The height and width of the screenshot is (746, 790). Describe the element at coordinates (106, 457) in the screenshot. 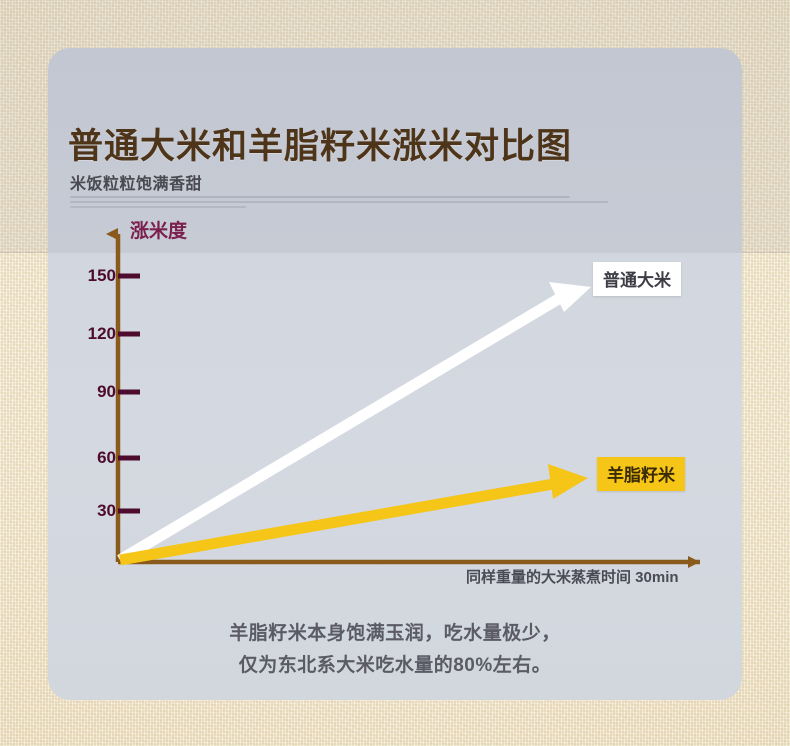

I see `y-tick-label-60: 60` at that location.